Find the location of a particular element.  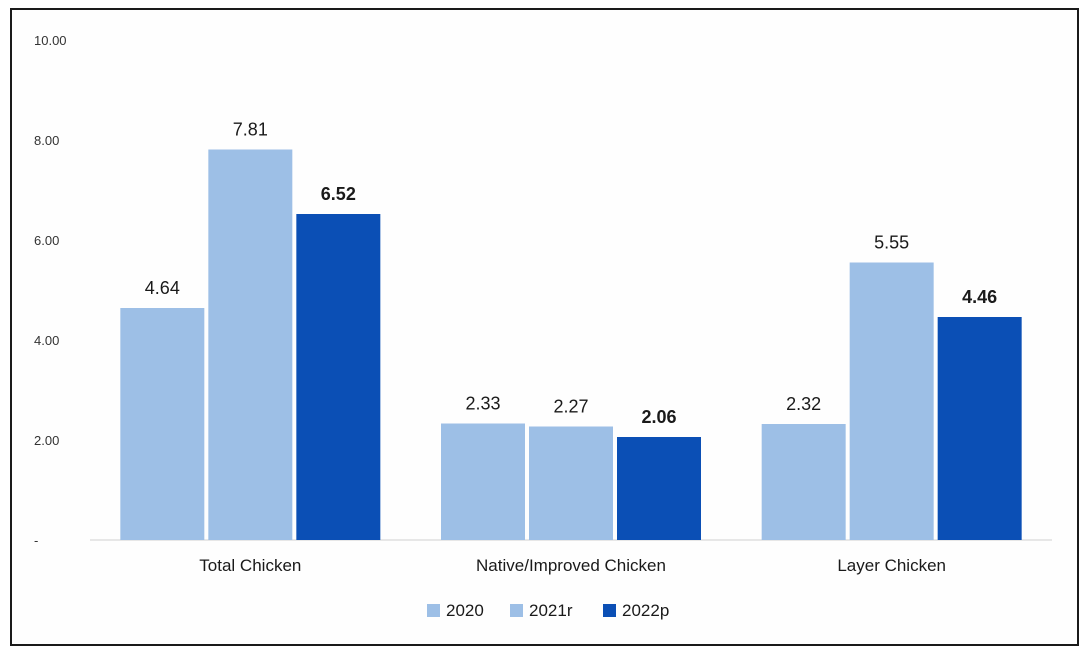

data-label: 5.55 is located at coordinates (891, 243).